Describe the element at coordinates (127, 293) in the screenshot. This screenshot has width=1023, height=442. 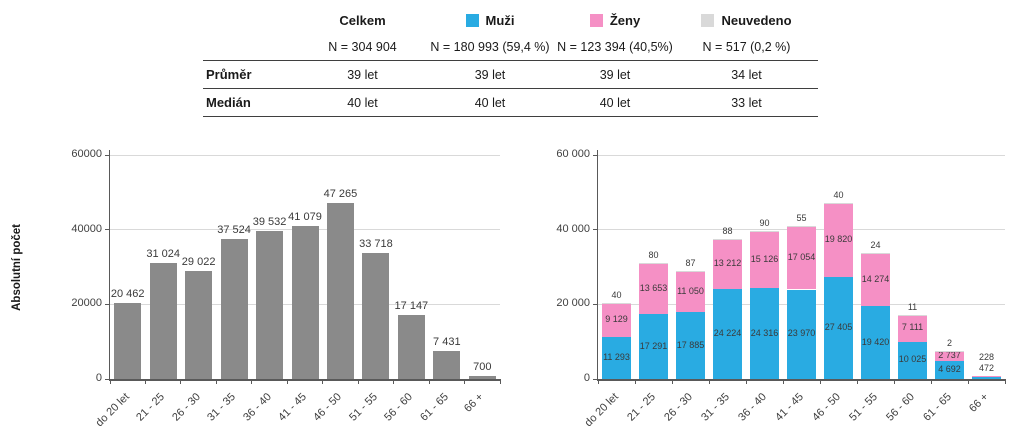
I see `bar-value-label: 20 462` at that location.